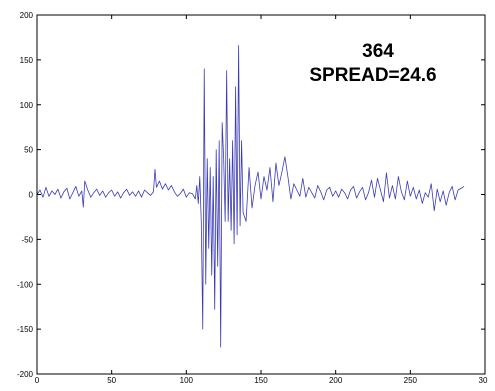 The height and width of the screenshot is (391, 495). I want to click on x-tick-label: 250, so click(411, 380).